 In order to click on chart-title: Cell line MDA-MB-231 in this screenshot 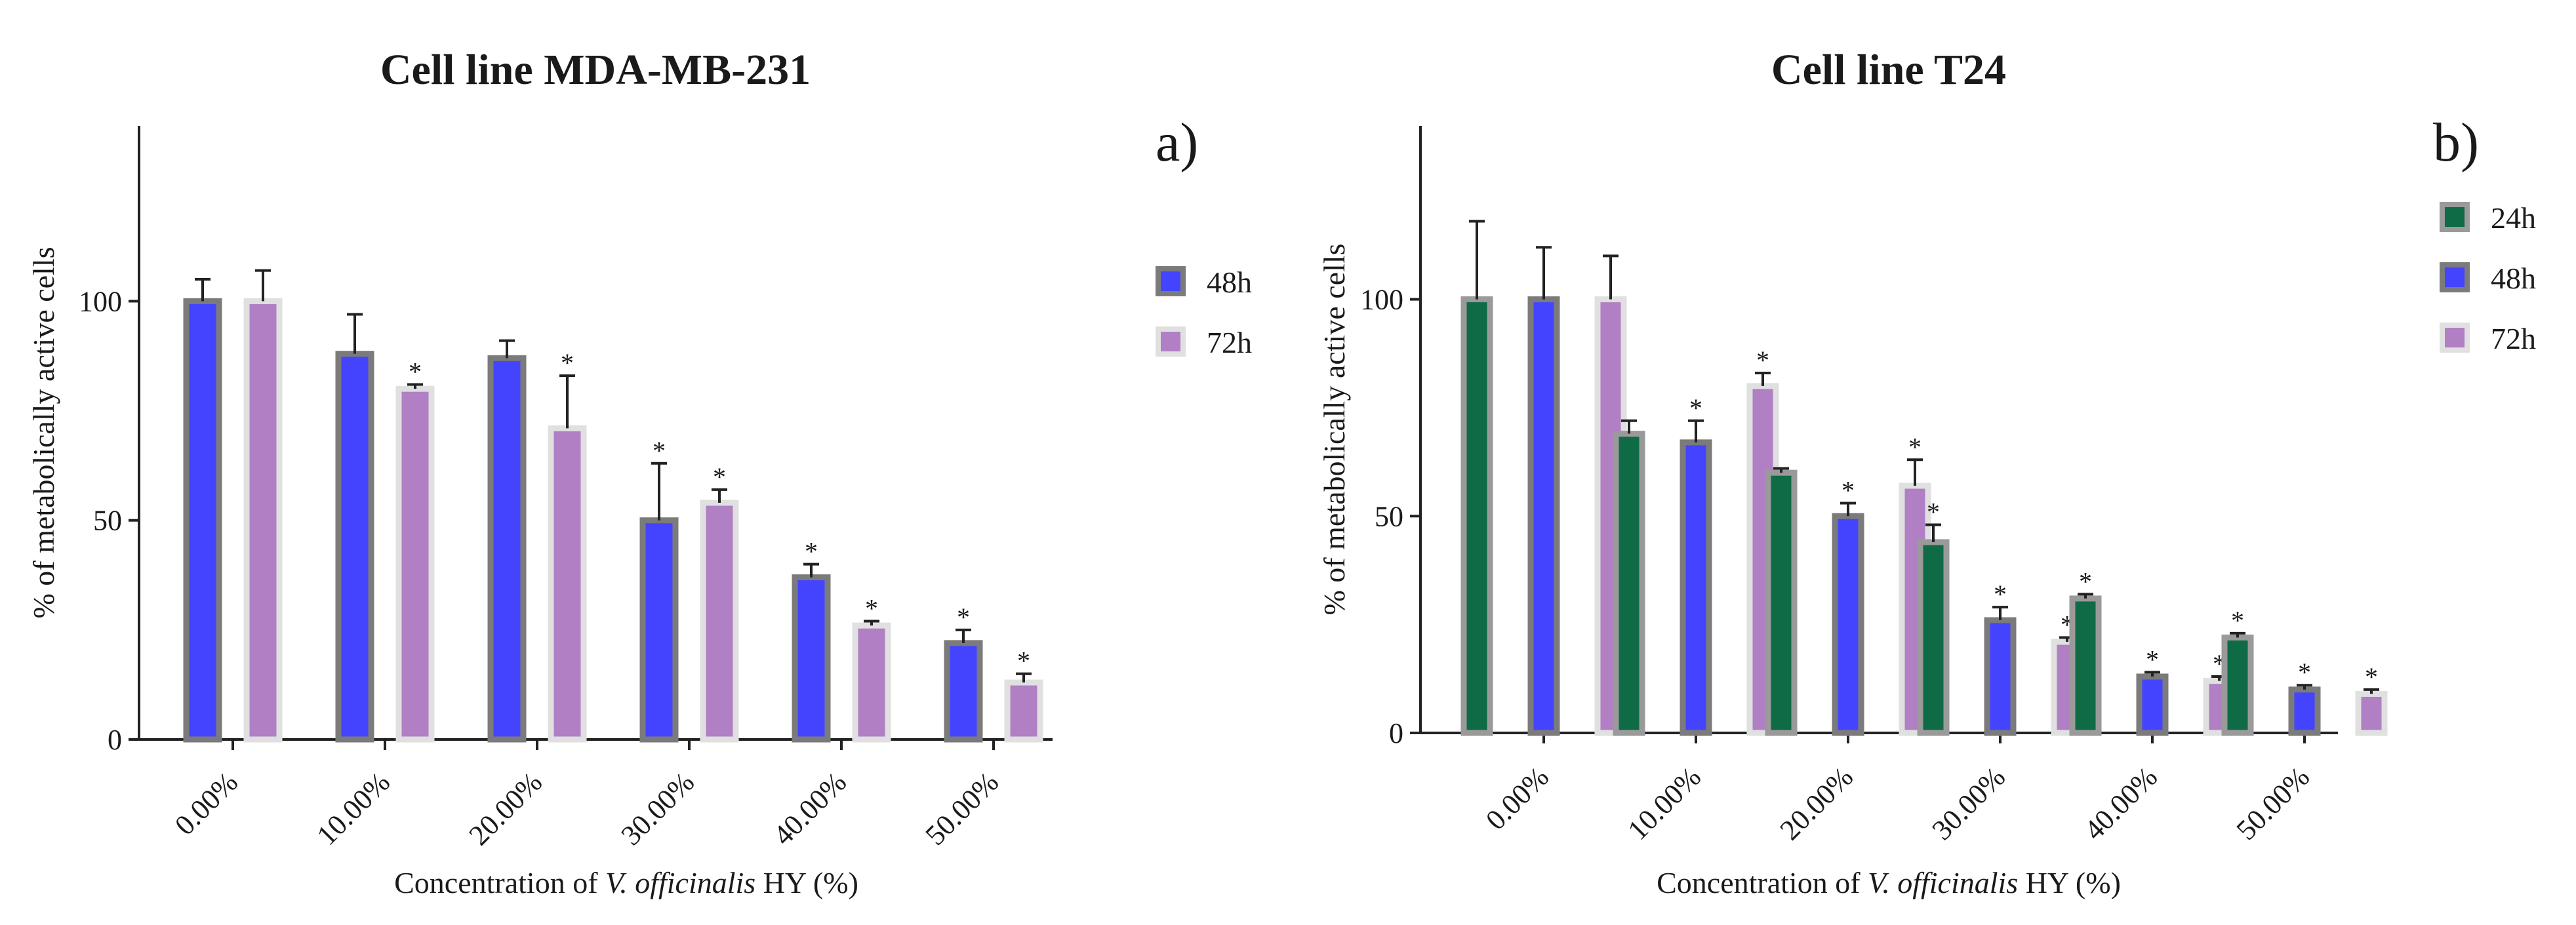, I will do `click(595, 70)`.